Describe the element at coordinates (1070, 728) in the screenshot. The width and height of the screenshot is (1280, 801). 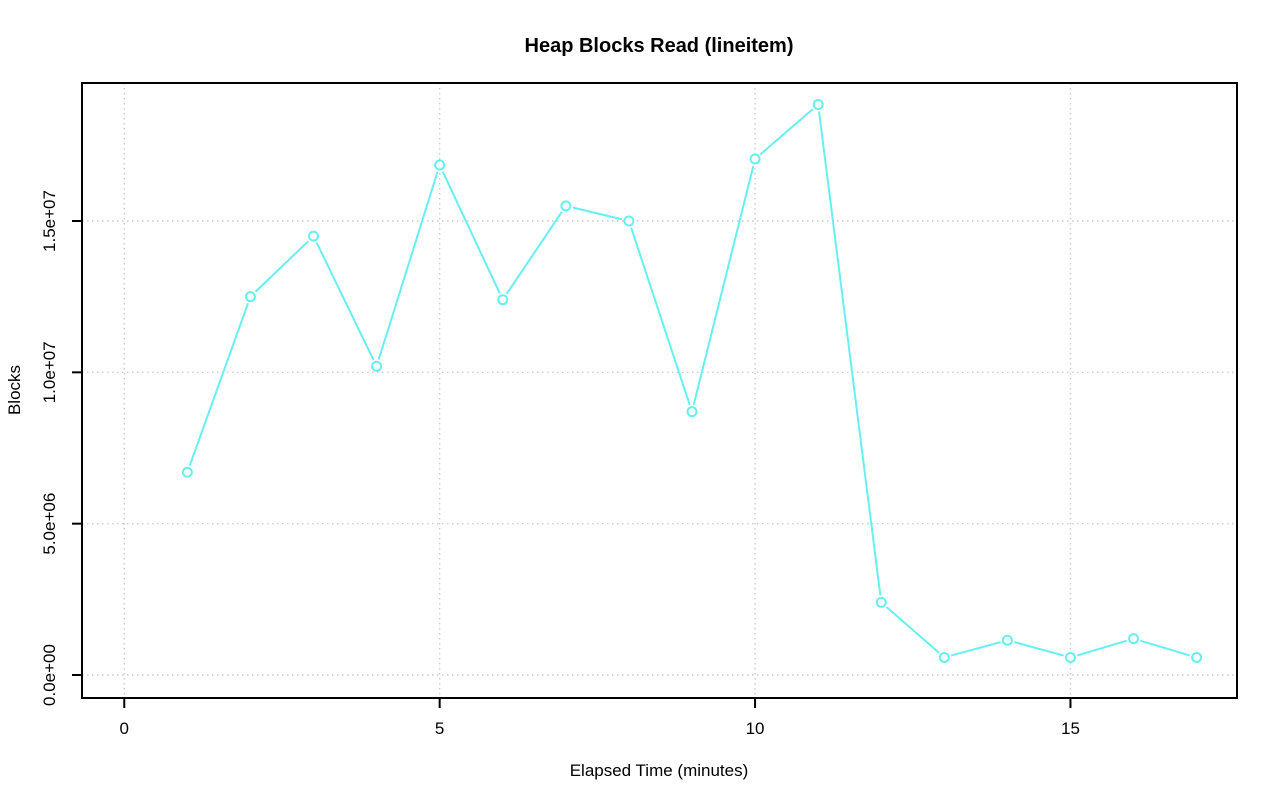
I see `x-tick-label: 15` at that location.